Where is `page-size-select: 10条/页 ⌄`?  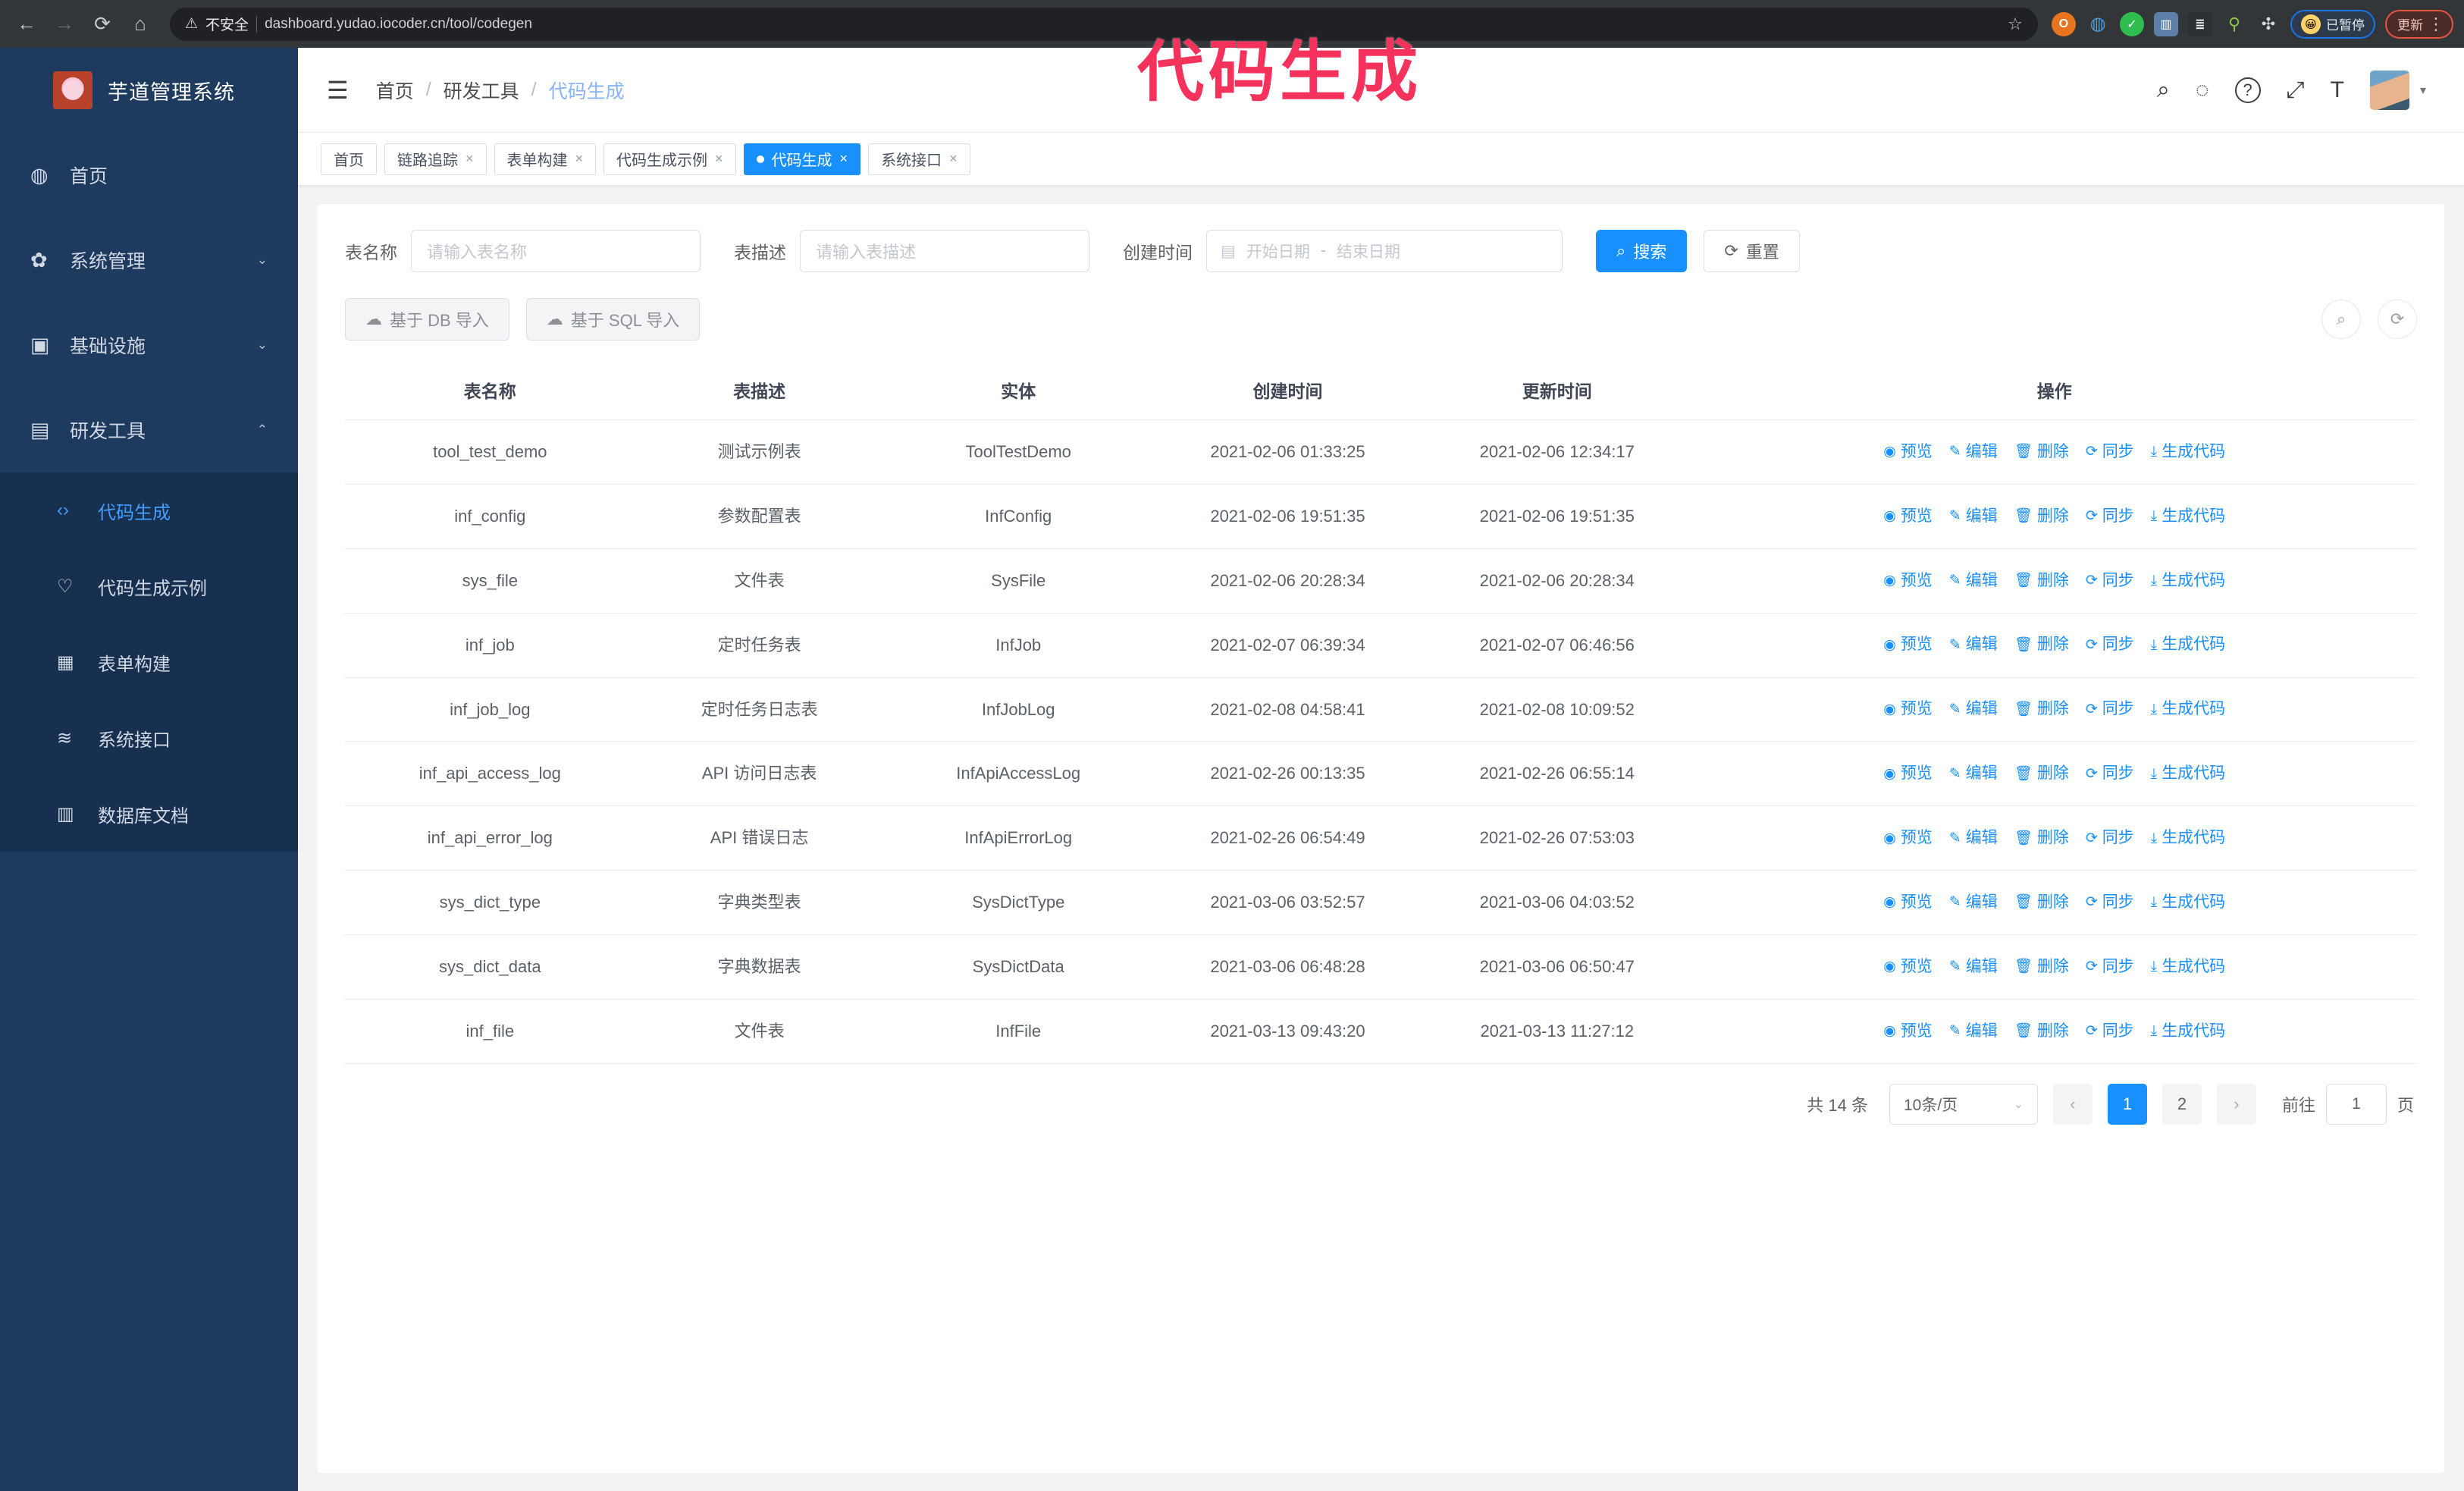
page-size-select: 10条/页 ⌄ is located at coordinates (1963, 1104).